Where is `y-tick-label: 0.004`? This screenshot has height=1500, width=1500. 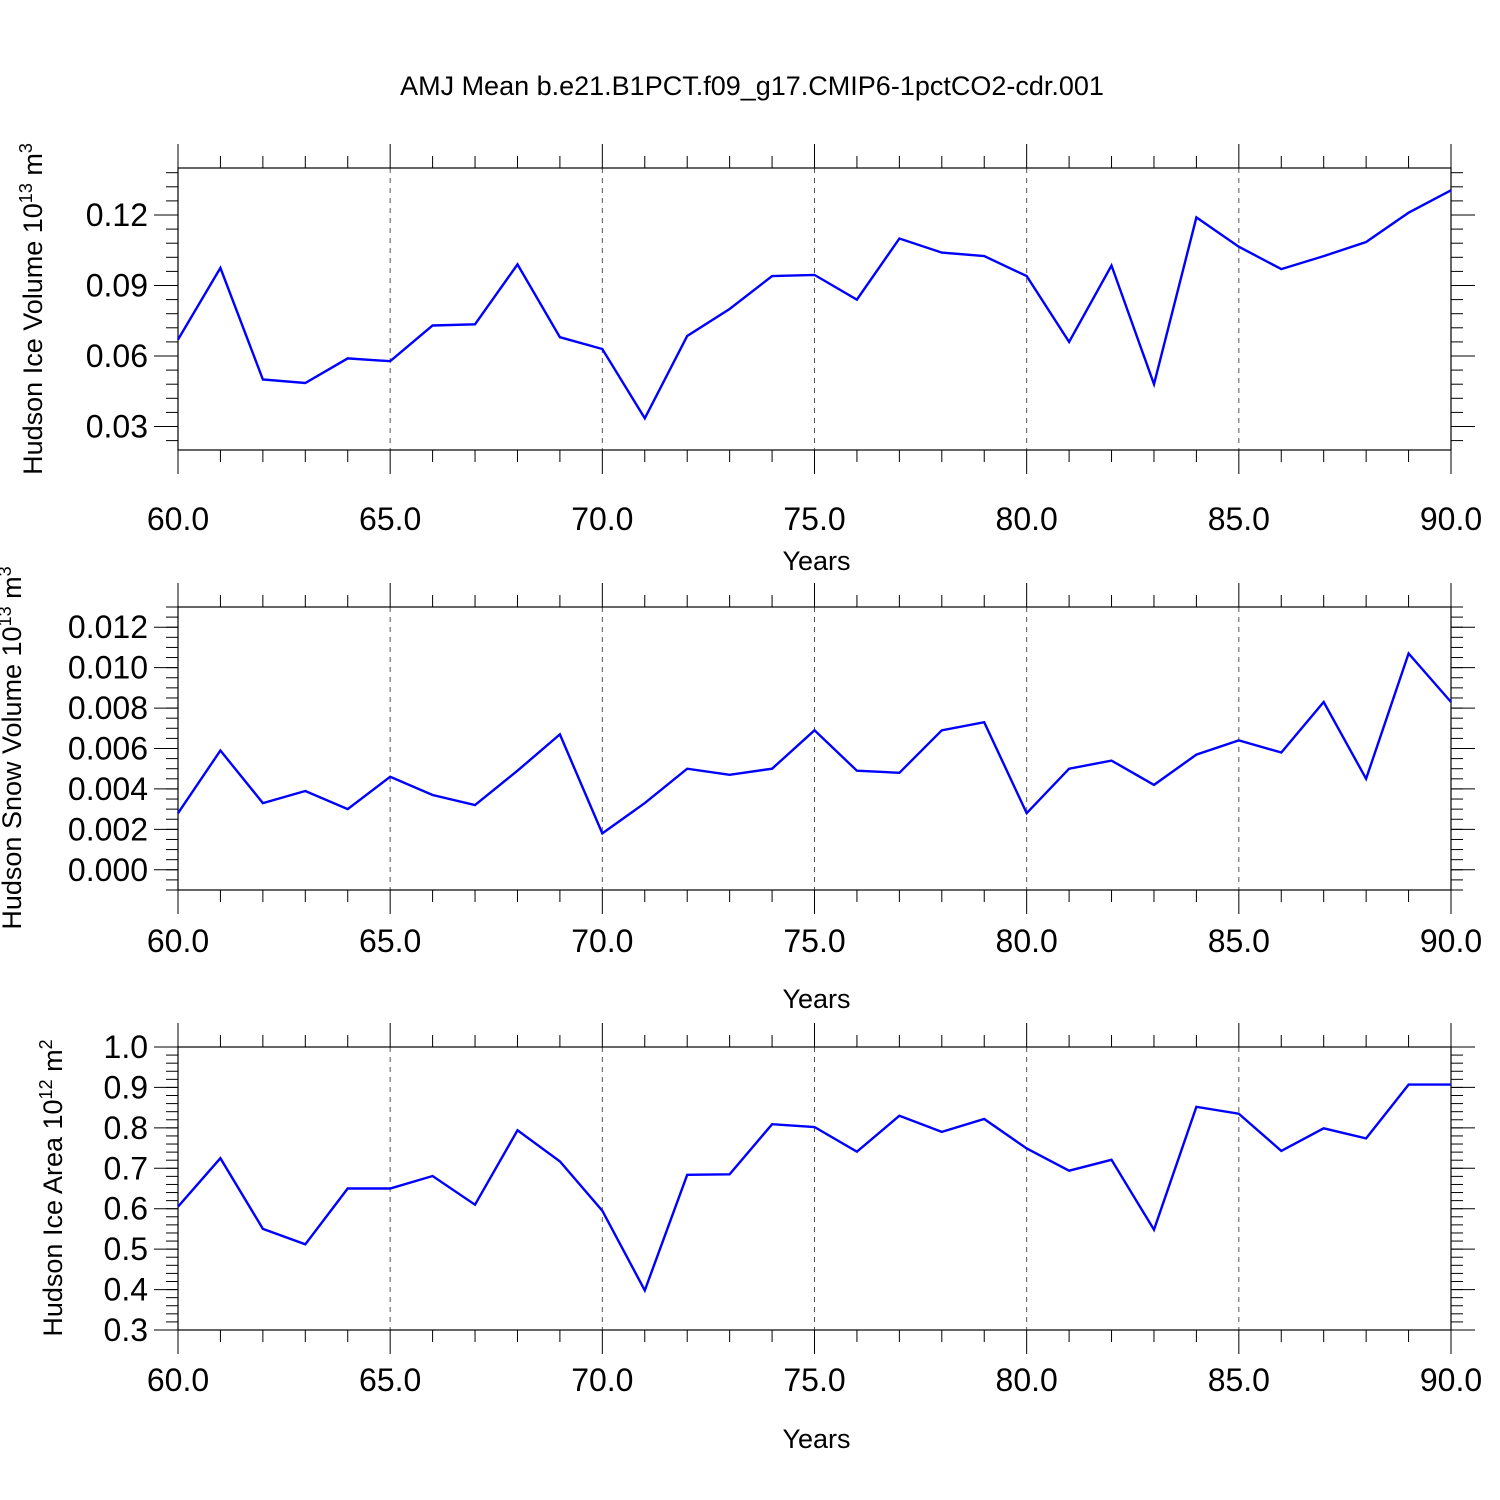
y-tick-label: 0.004 is located at coordinates (108, 789).